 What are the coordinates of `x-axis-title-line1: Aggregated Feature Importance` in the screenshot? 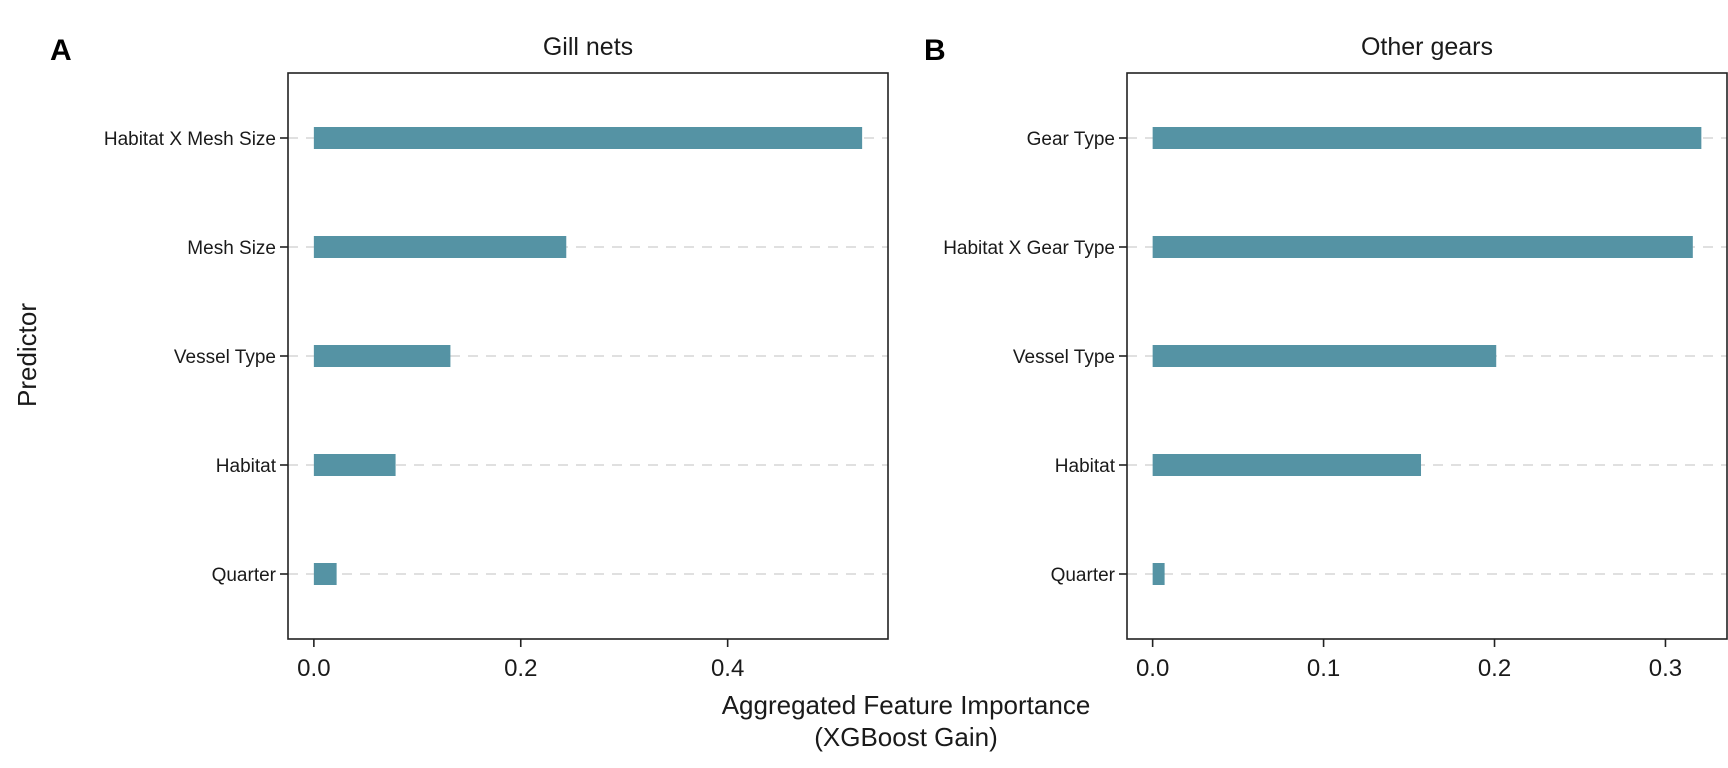 It's located at (906, 705).